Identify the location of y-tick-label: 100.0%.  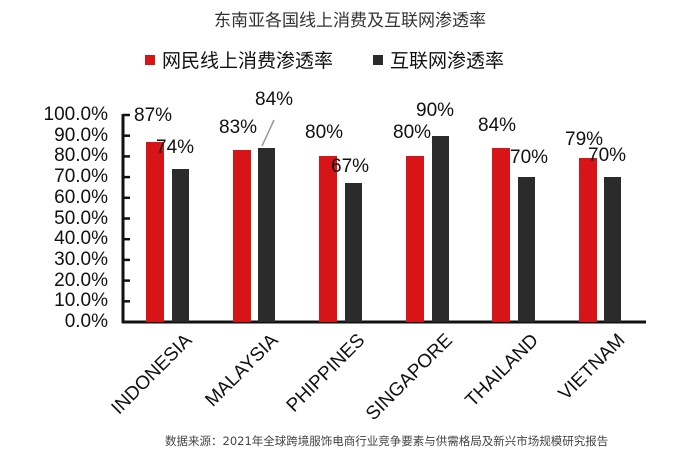
(75, 114).